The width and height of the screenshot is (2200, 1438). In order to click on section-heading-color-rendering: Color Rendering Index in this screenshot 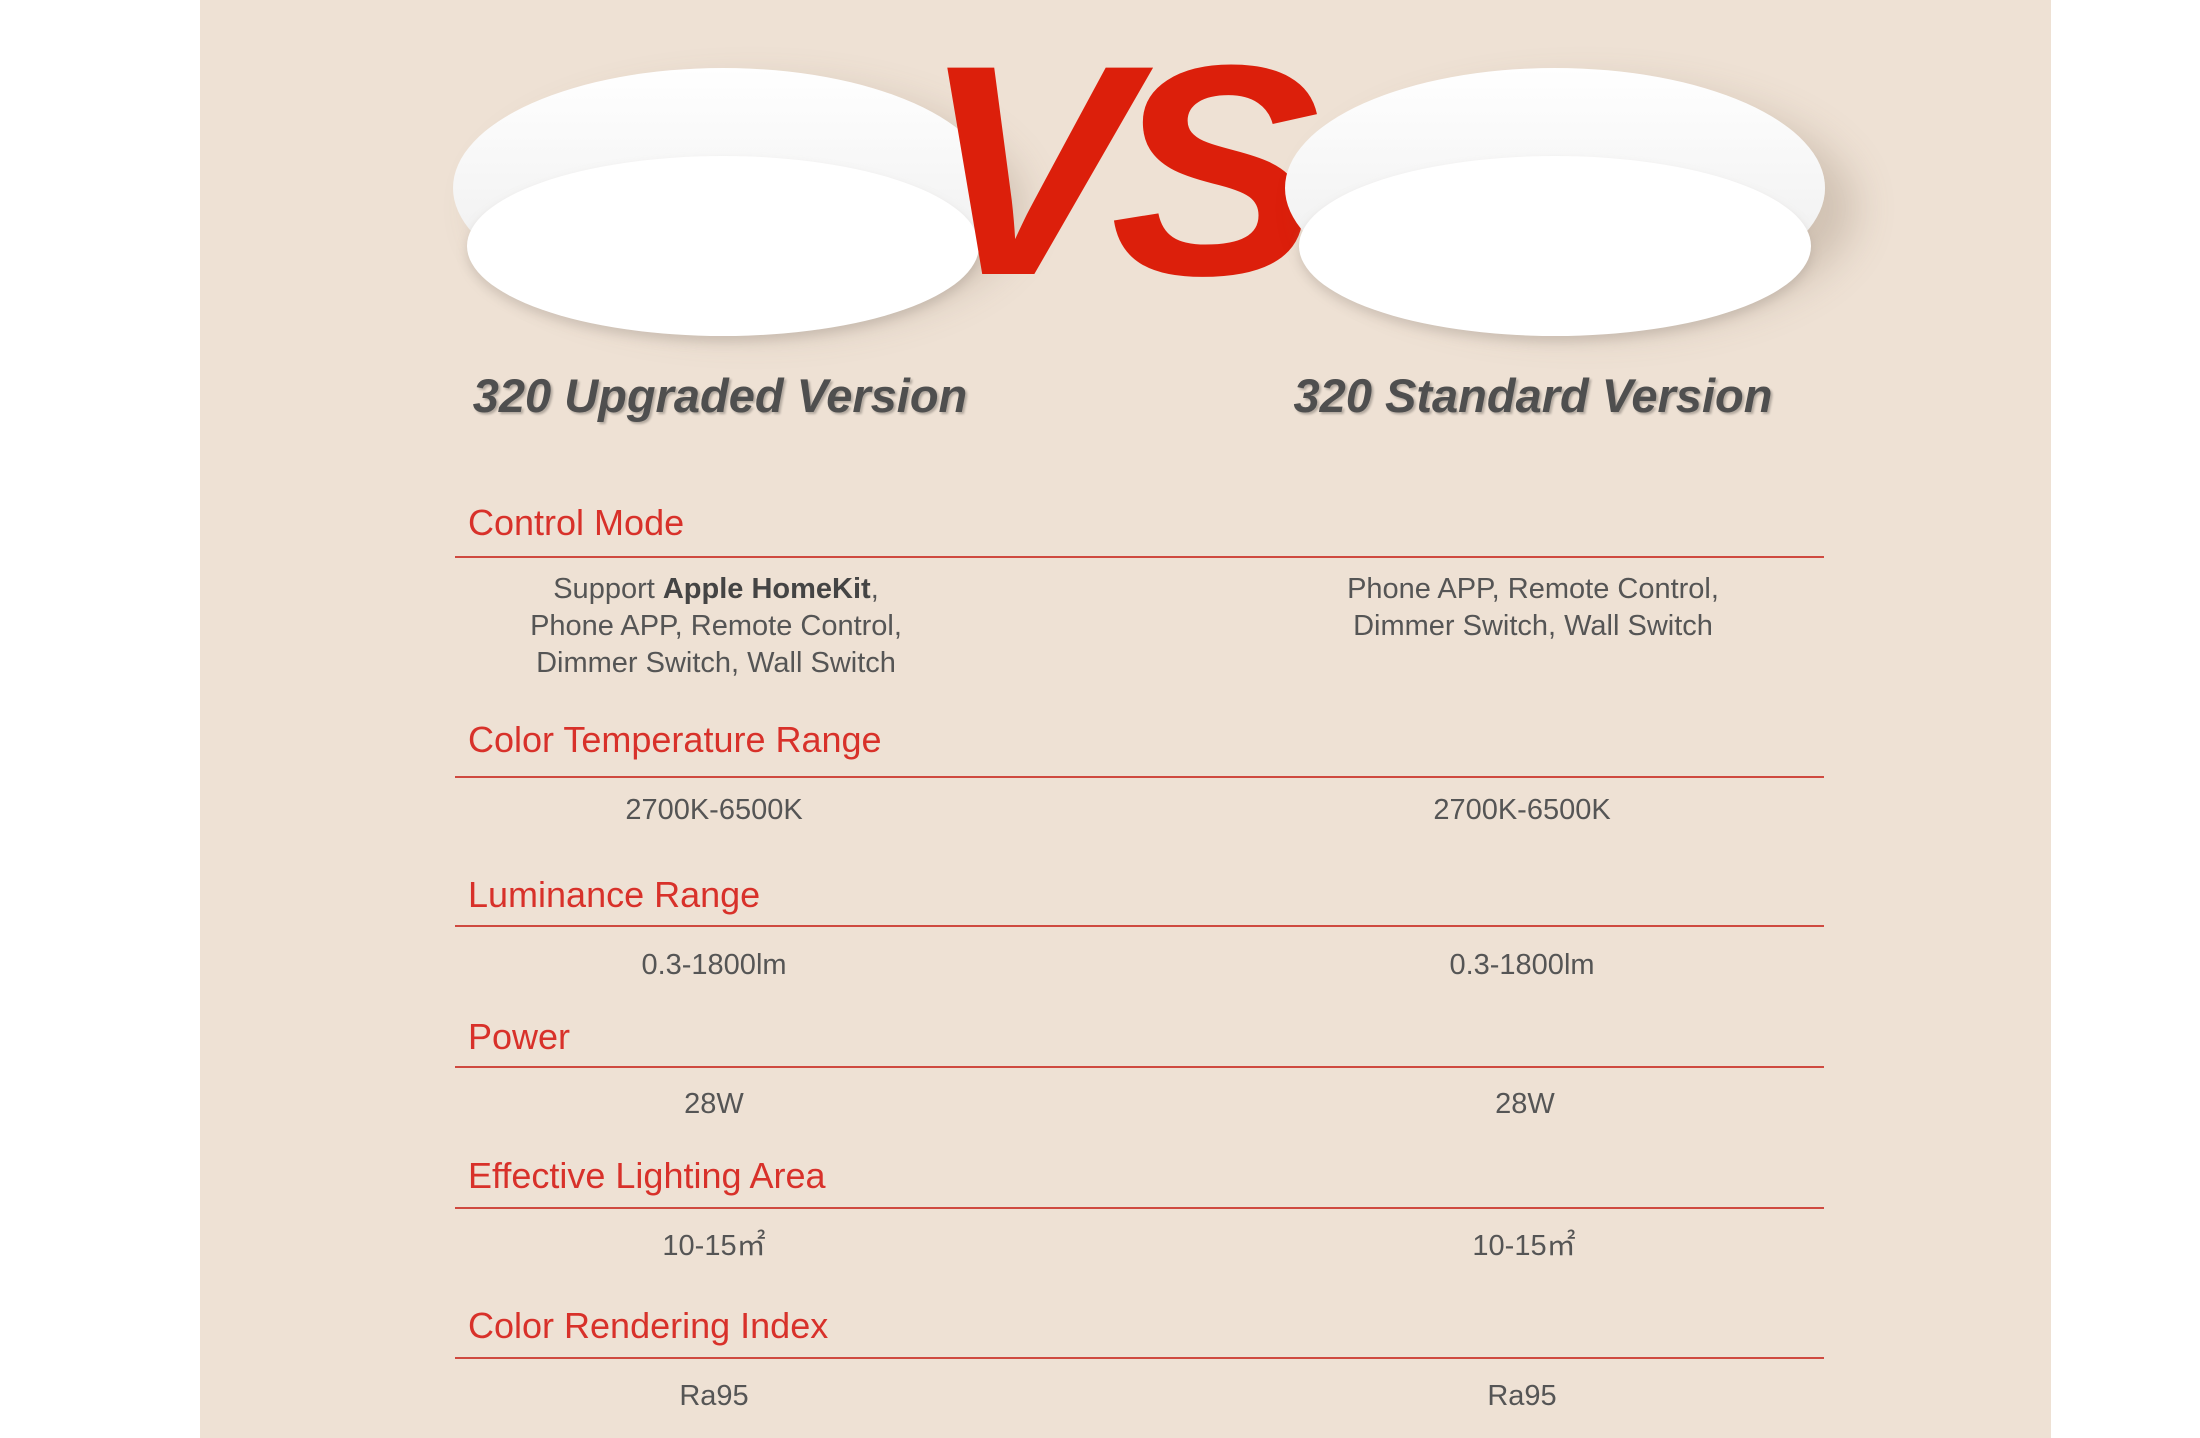, I will do `click(648, 1325)`.